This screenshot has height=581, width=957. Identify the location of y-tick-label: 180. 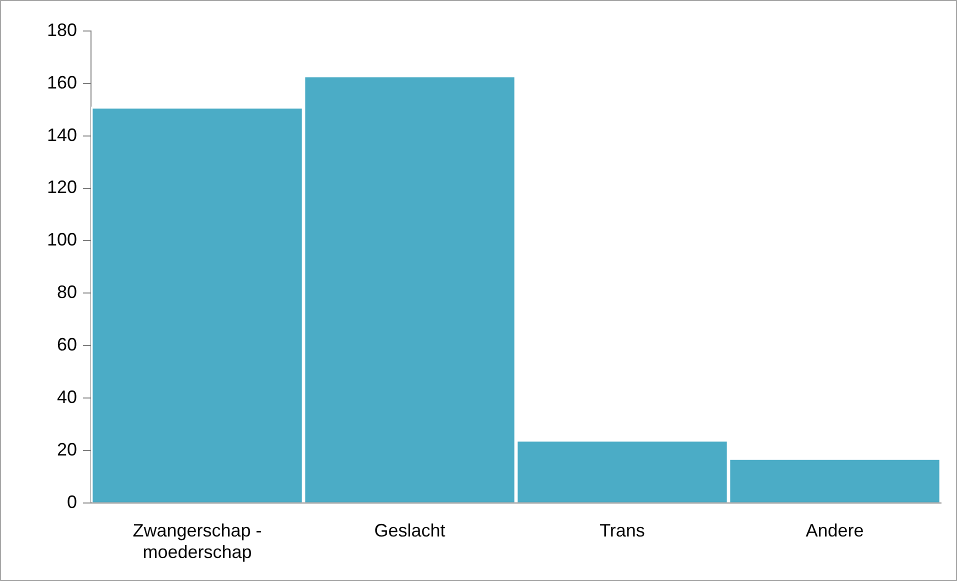
(62, 30).